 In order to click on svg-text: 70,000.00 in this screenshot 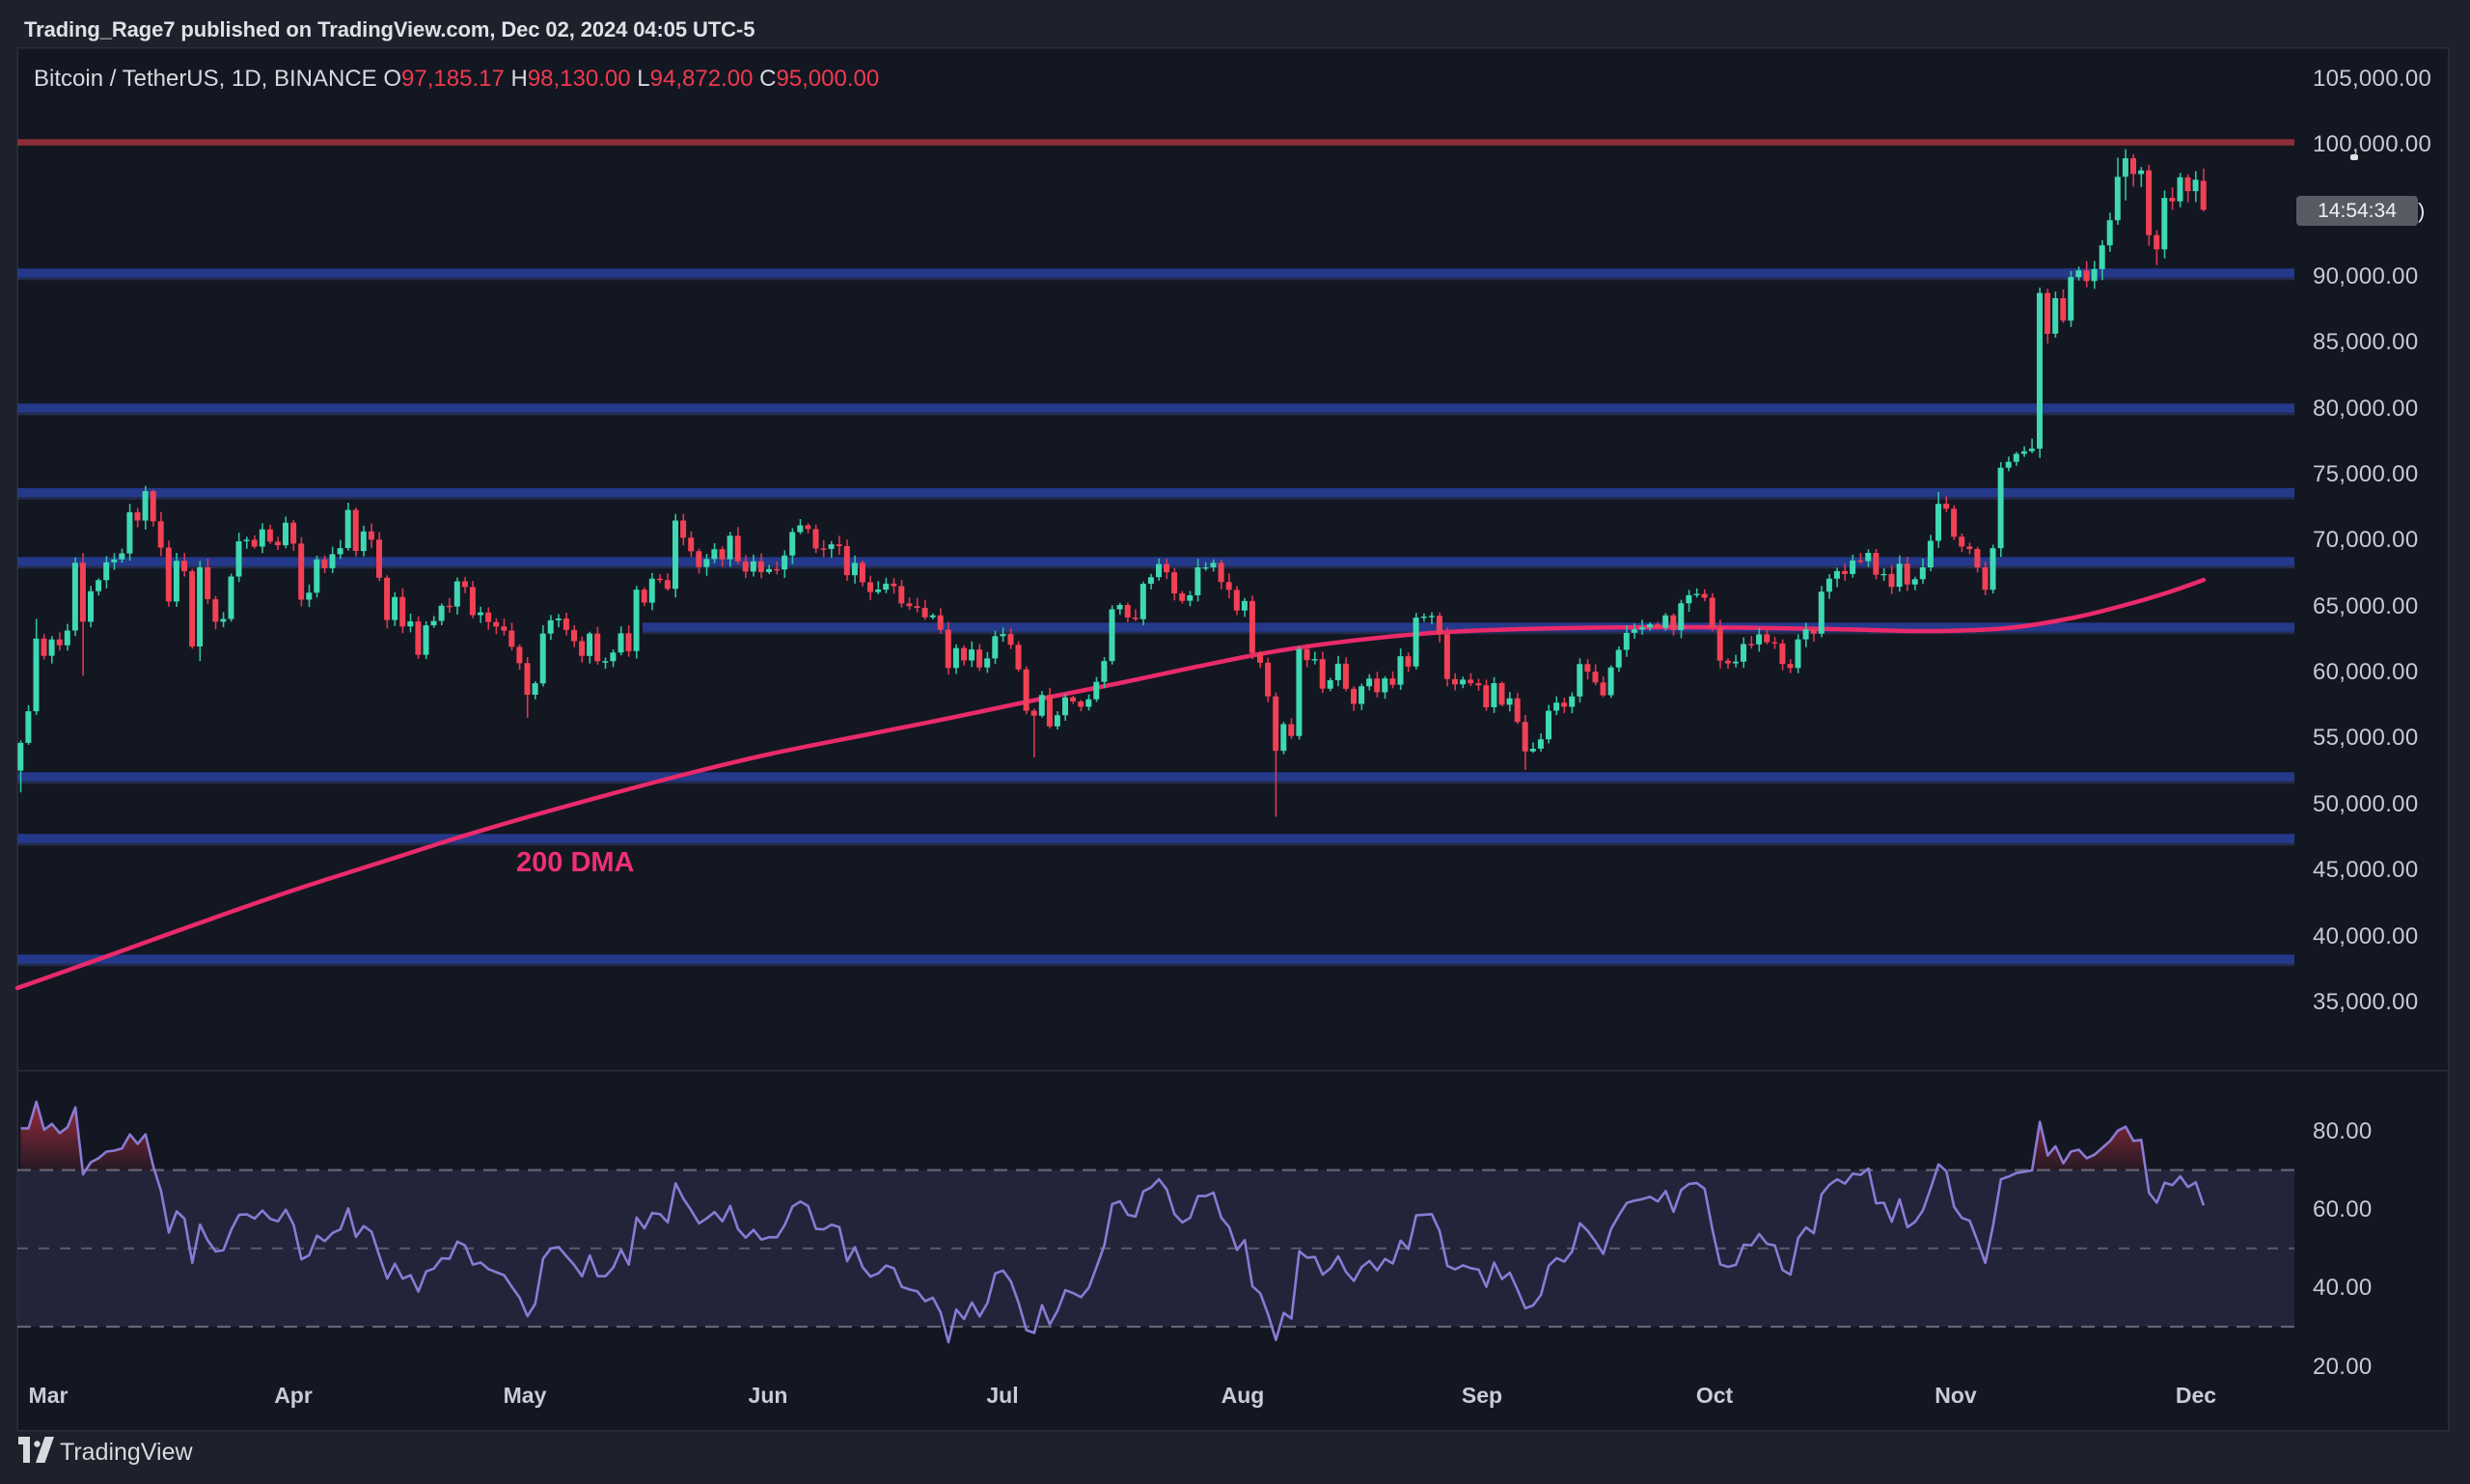, I will do `click(2365, 540)`.